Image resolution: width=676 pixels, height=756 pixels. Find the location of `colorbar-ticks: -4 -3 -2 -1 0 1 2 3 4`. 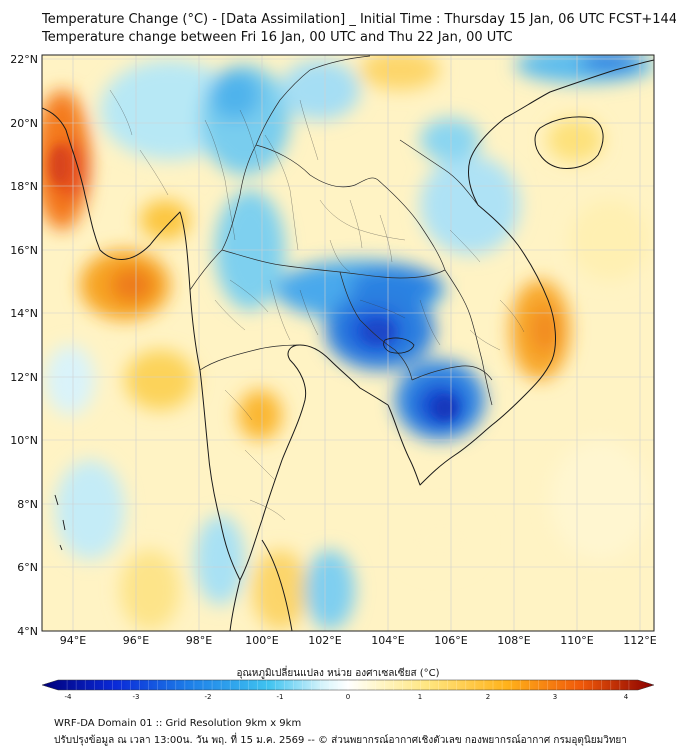

colorbar-ticks: -4 -3 -2 -1 0 1 2 3 4 is located at coordinates (347, 697).